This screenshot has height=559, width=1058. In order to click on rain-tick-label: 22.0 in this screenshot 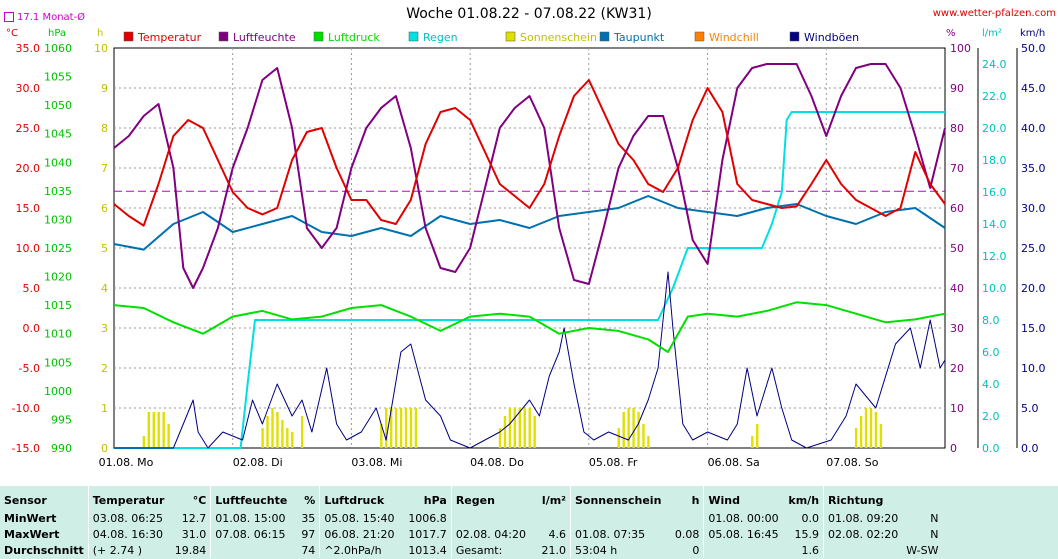, I will do `click(994, 96)`.